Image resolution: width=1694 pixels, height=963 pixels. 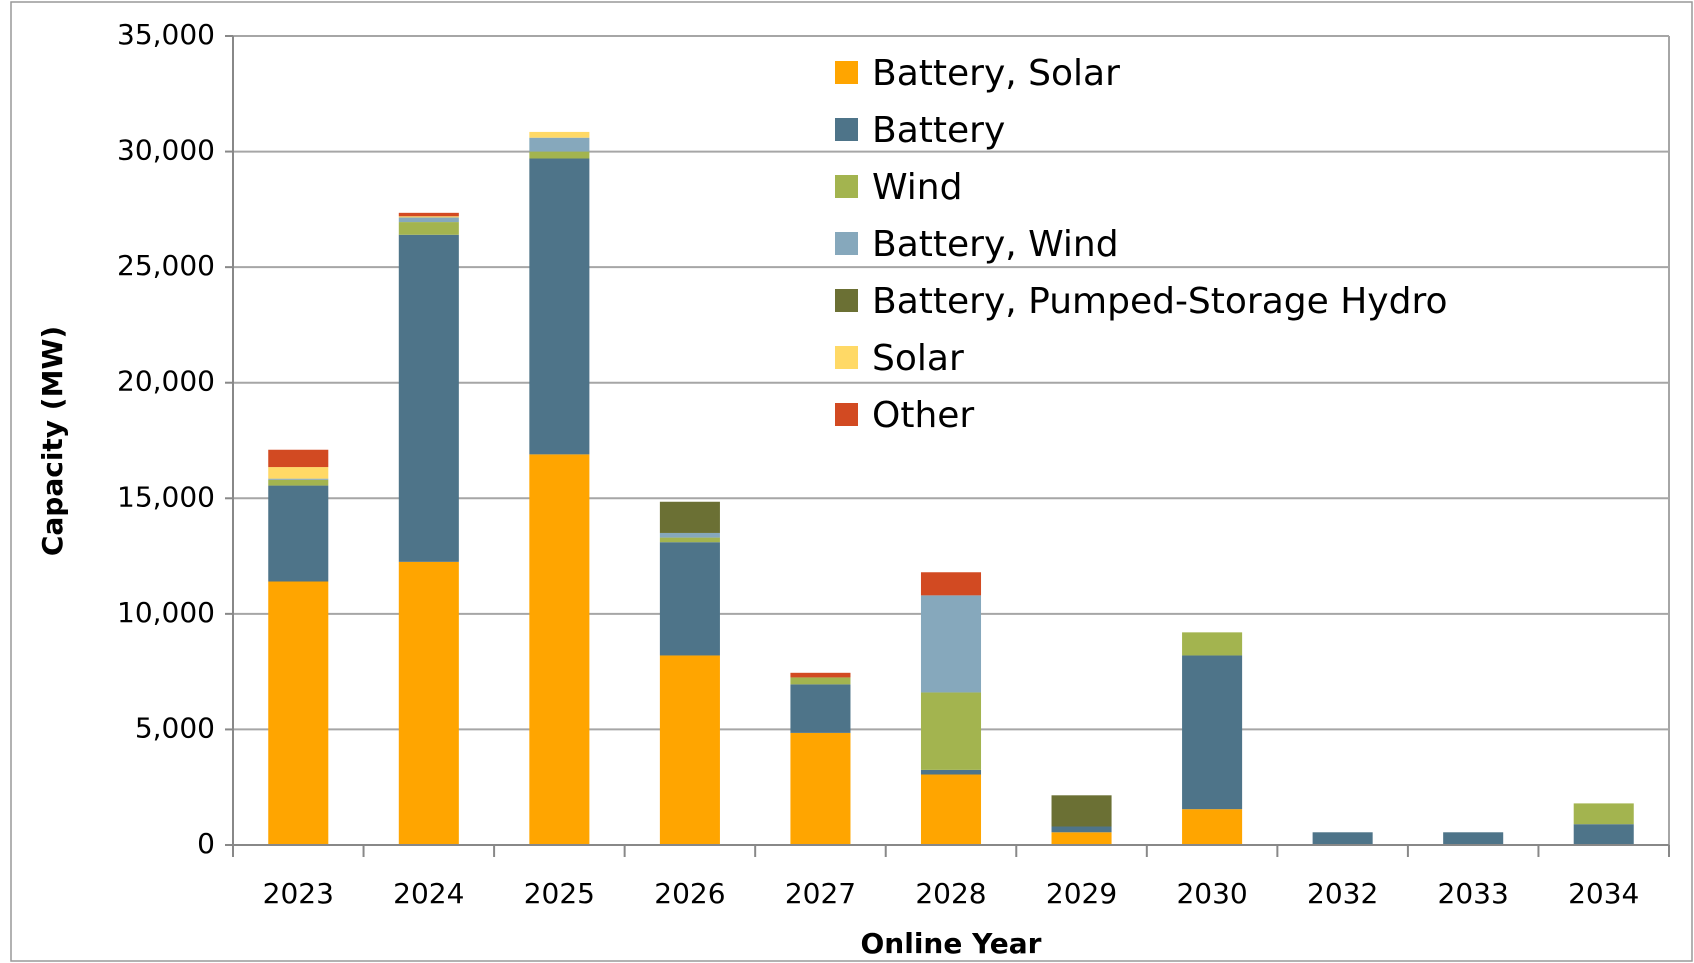 I want to click on legend-label: Wind, so click(x=917, y=187).